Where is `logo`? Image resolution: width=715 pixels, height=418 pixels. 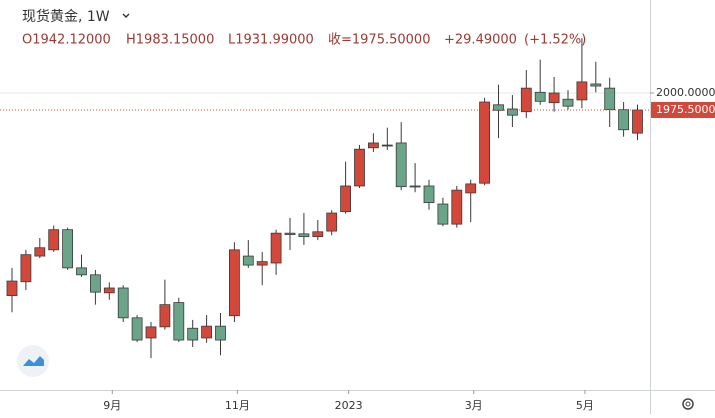 logo is located at coordinates (33, 361).